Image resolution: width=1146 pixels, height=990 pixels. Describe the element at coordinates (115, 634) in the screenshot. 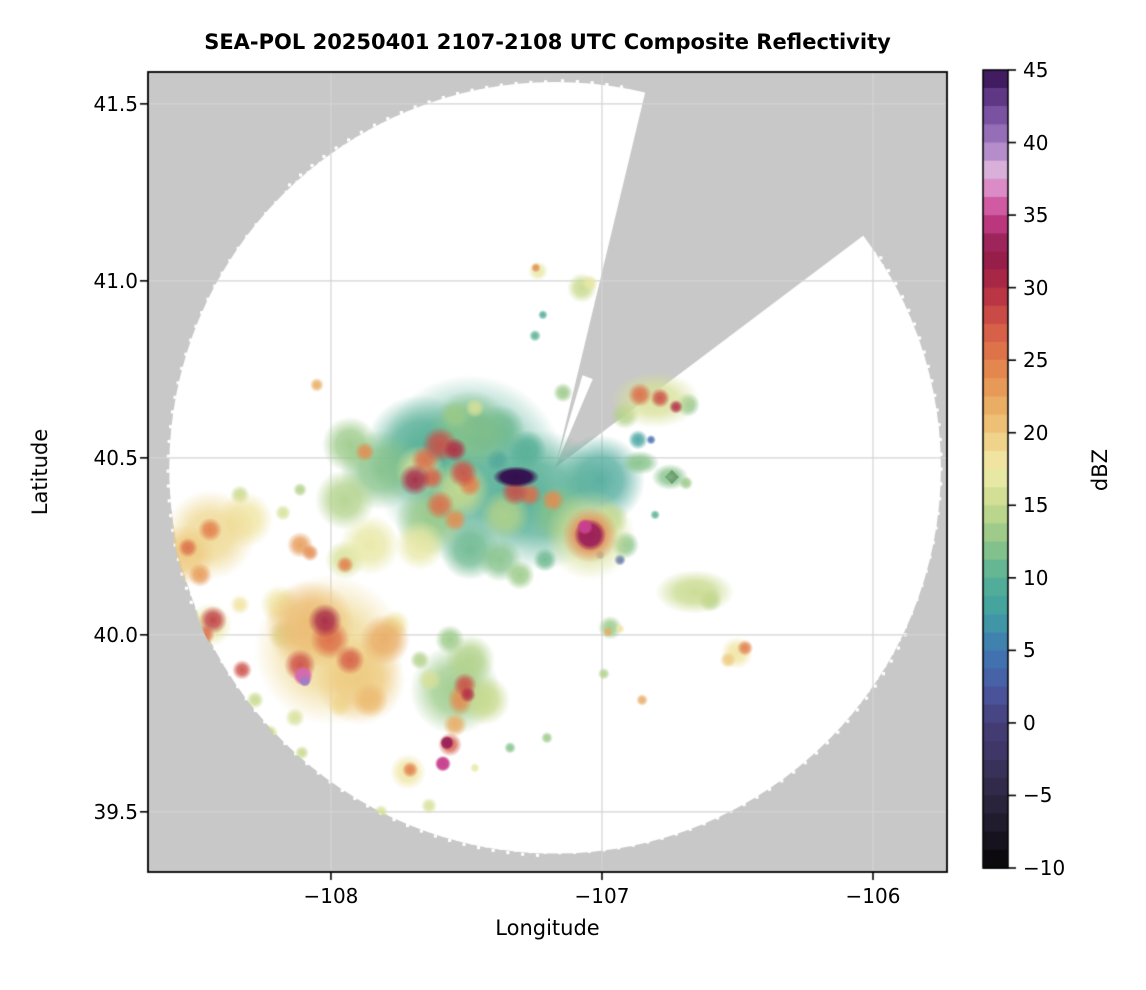

I see `y-tick-label-1: 40.0` at that location.